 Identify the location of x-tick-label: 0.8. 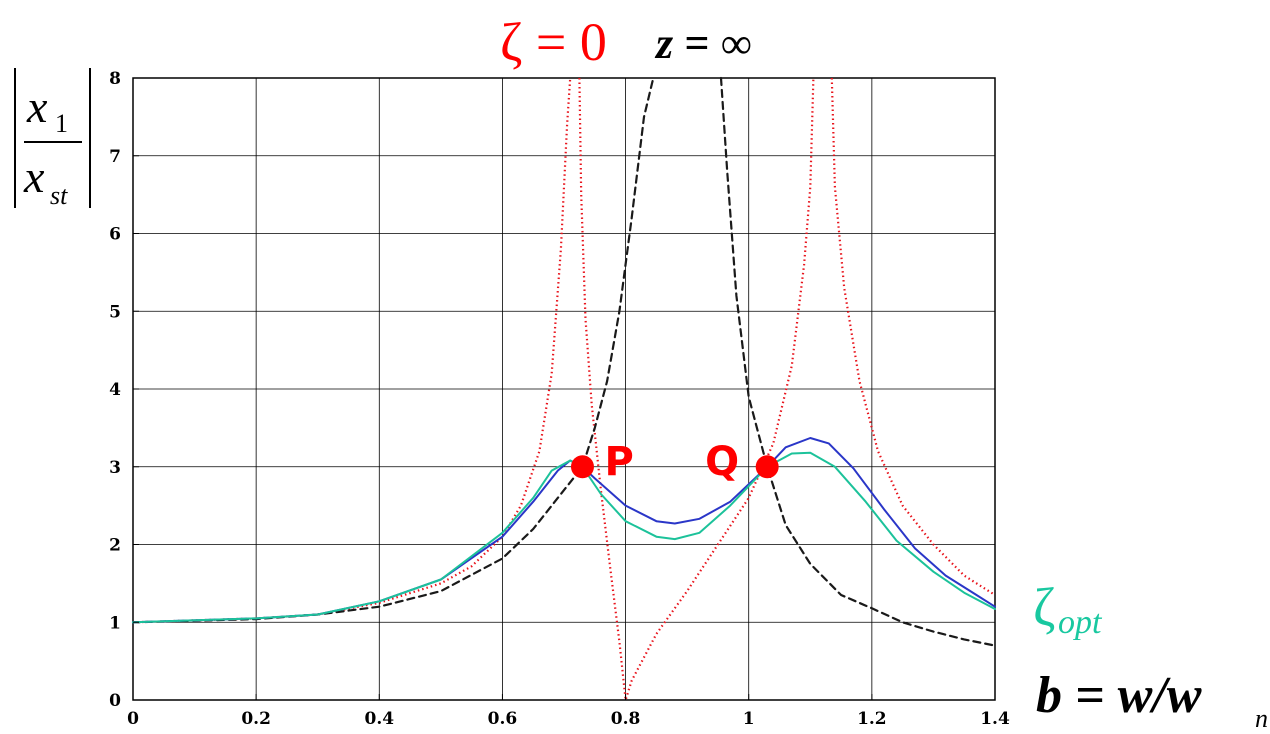
(626, 719).